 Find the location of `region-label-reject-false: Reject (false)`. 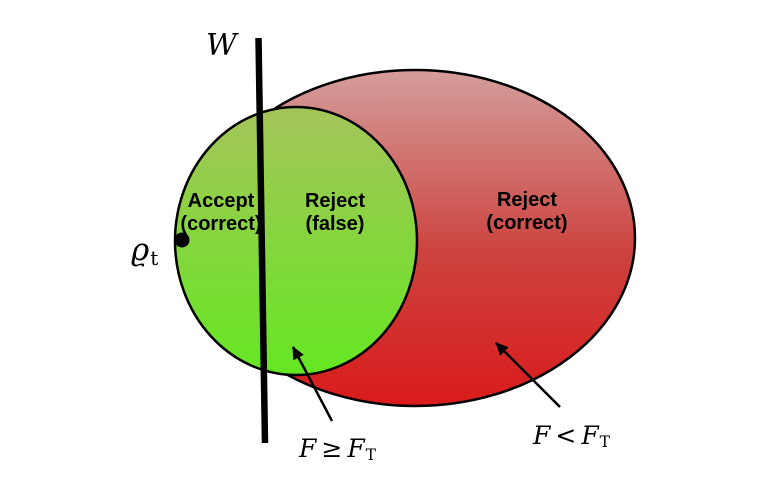

region-label-reject-false: Reject (false) is located at coordinates (335, 213).